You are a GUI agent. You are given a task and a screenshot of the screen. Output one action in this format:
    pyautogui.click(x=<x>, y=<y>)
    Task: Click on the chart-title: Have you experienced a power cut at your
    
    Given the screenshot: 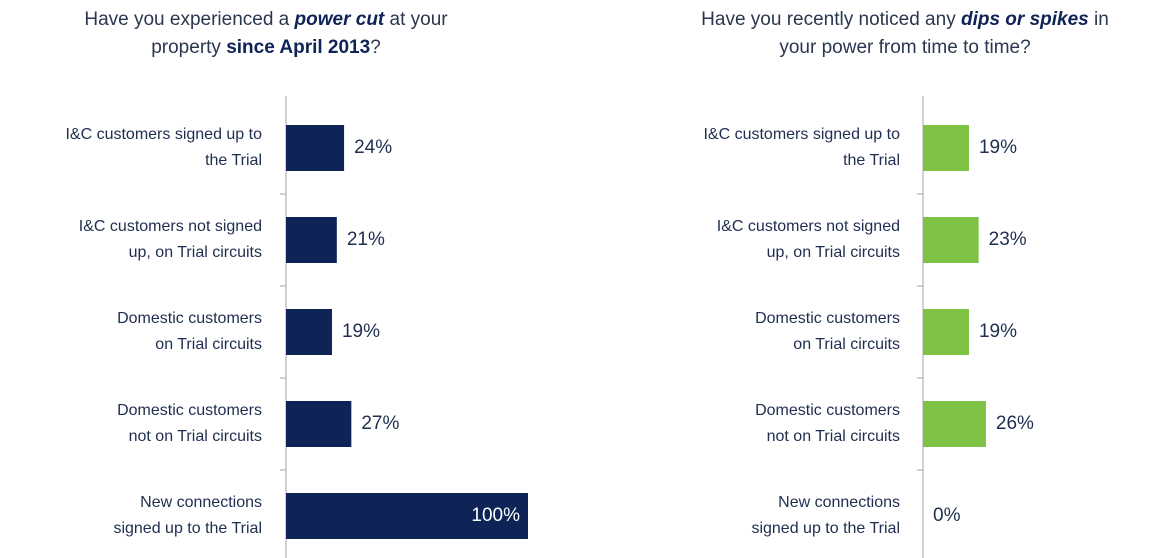 What is the action you would take?
    pyautogui.click(x=266, y=19)
    